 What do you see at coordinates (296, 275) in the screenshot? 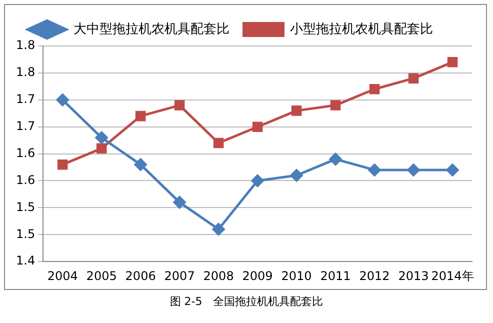
I see `x-tick-label: 2010` at bounding box center [296, 275].